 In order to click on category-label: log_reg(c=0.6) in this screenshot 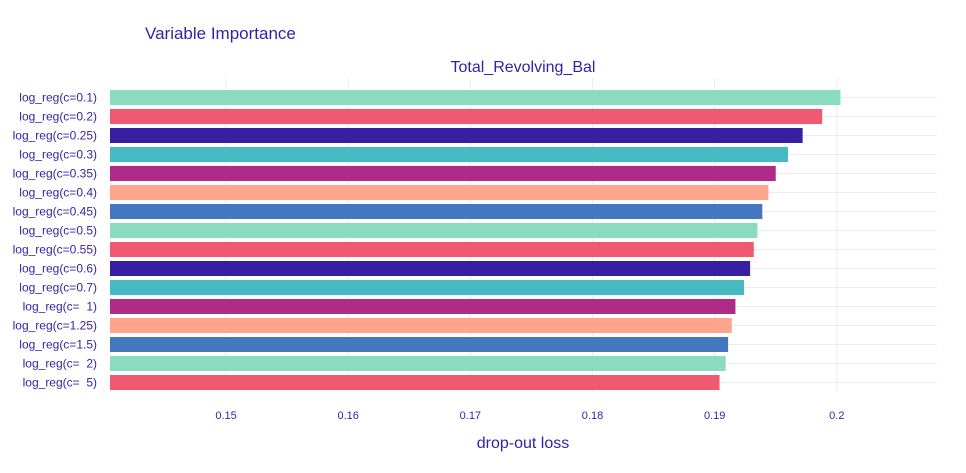, I will do `click(58, 269)`.